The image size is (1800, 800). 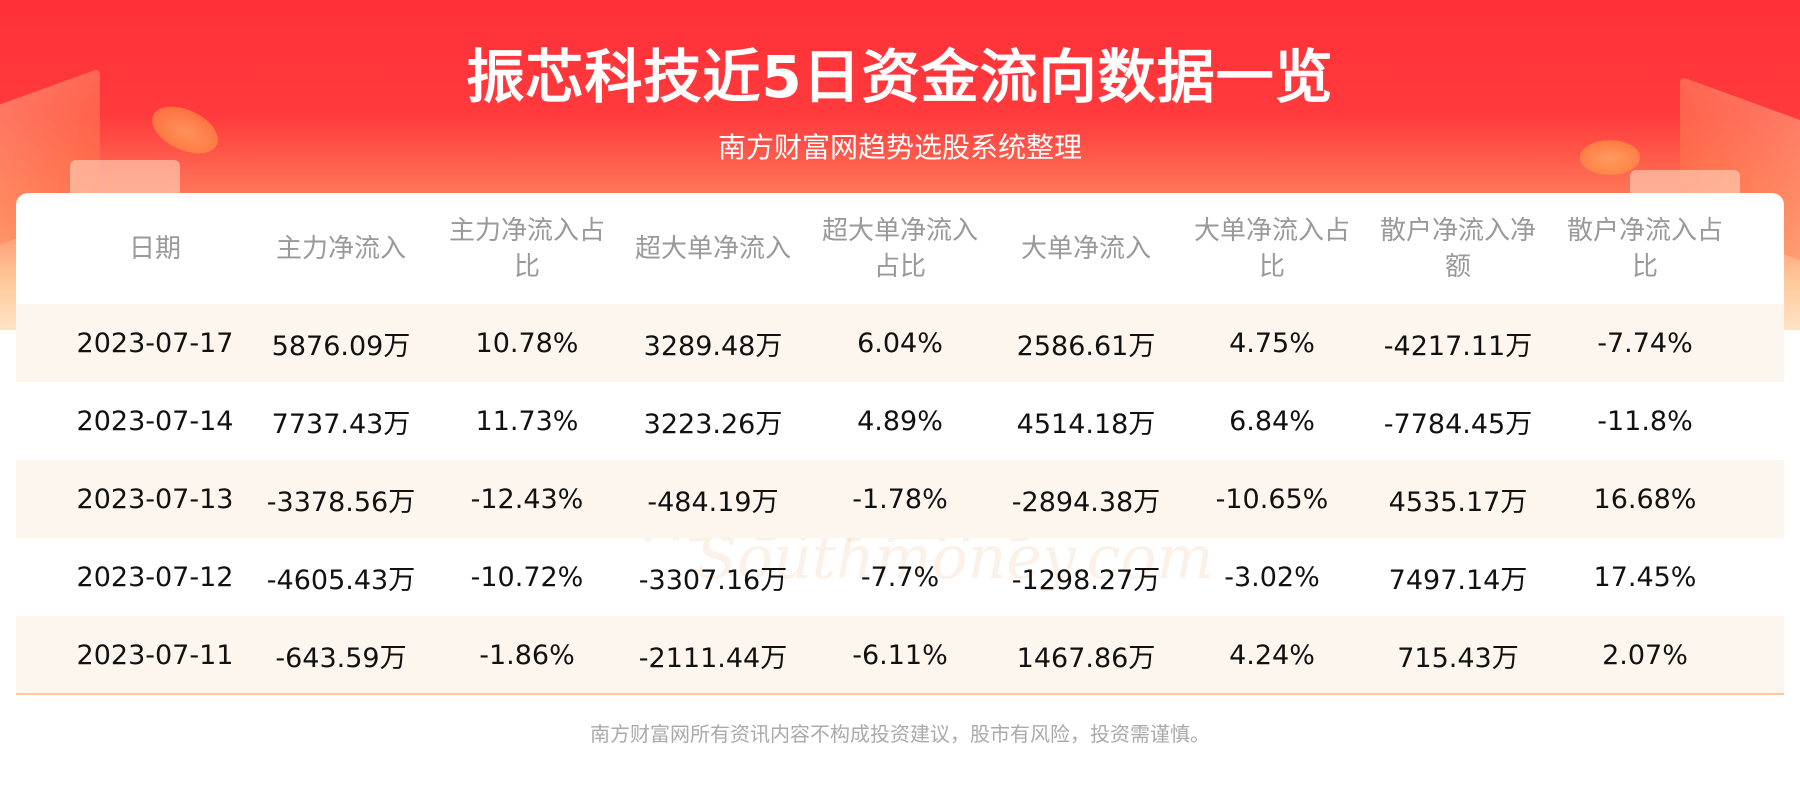 What do you see at coordinates (1457, 248) in the screenshot?
I see `column-header: 散户净流入净额` at bounding box center [1457, 248].